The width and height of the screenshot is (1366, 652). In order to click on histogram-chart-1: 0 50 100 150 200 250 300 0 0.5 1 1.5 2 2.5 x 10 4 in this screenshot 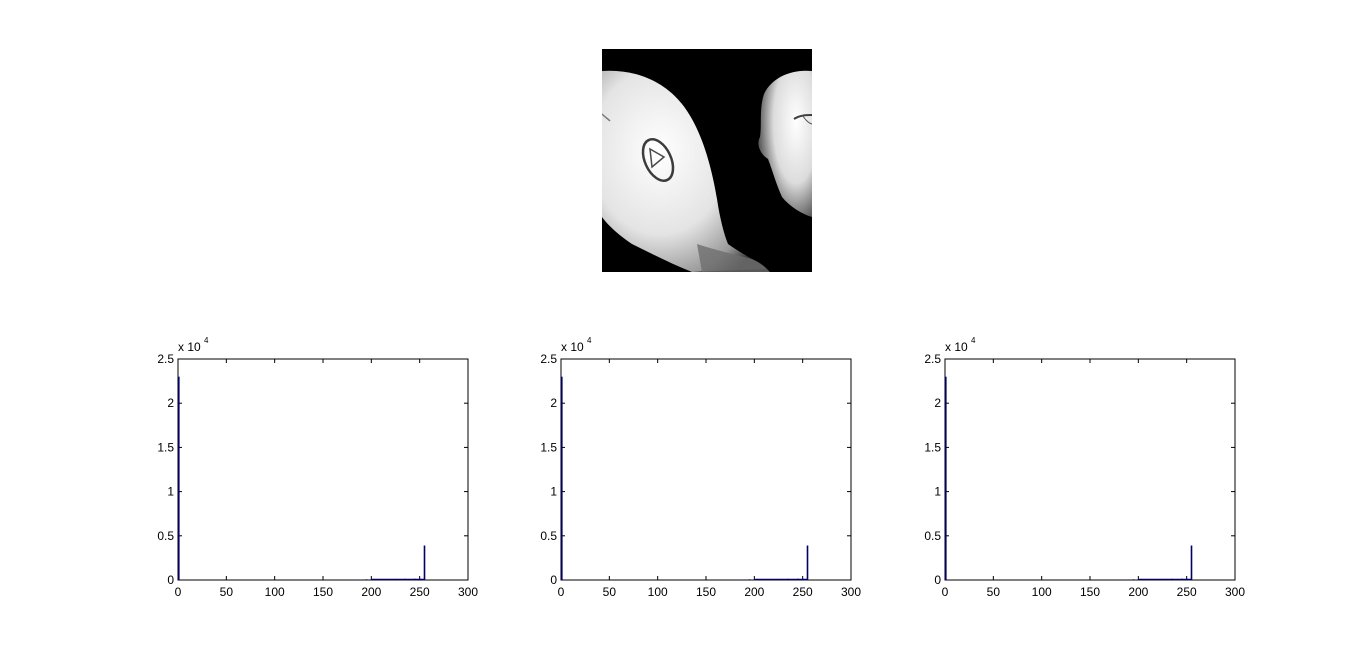, I will do `click(317, 467)`.